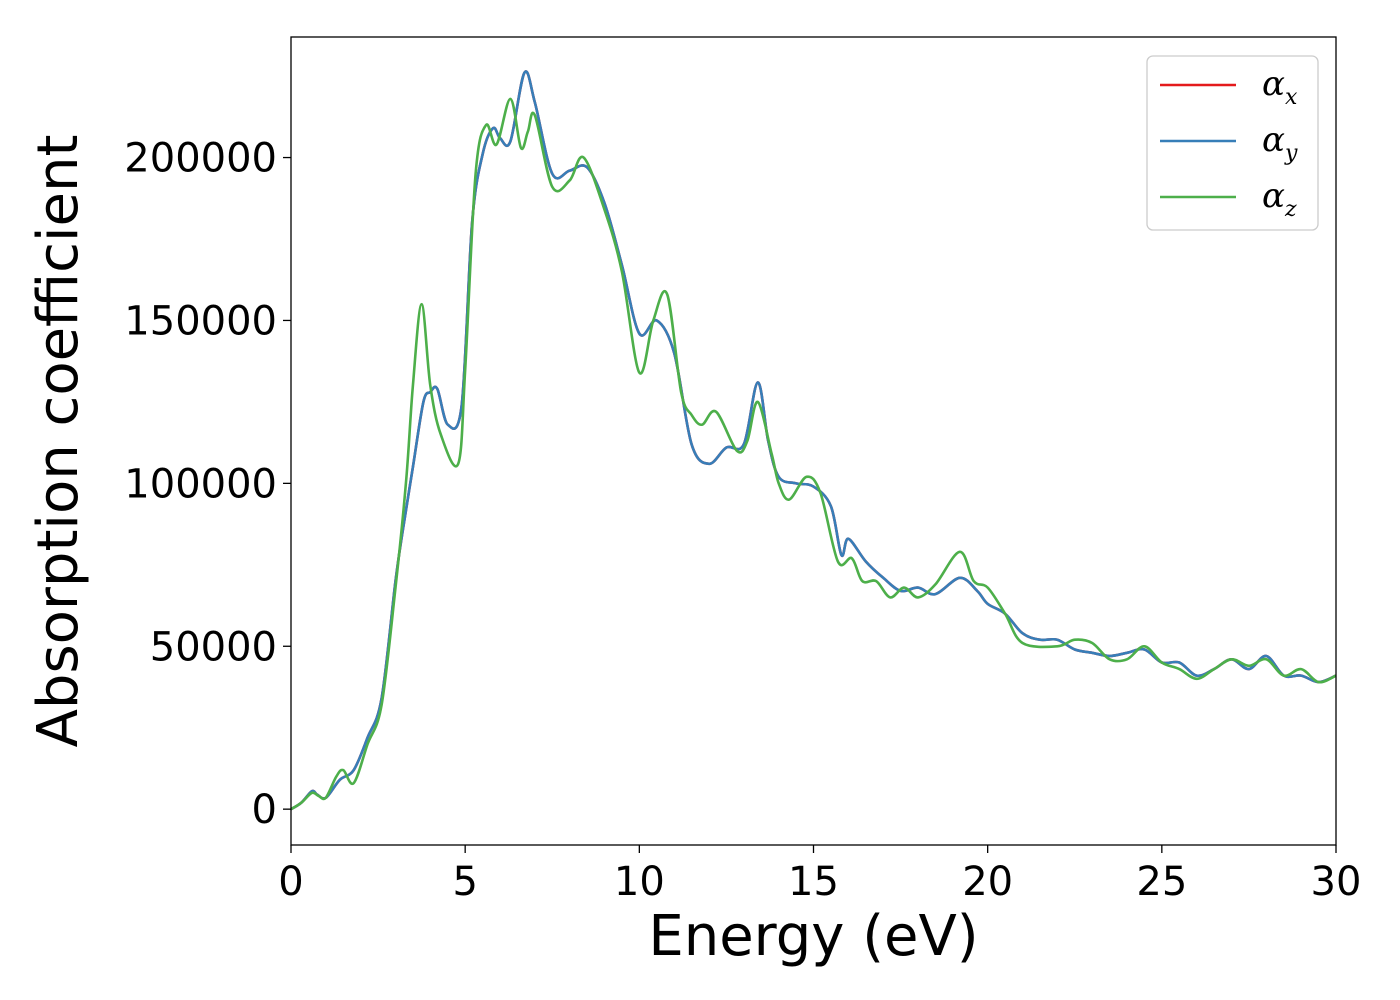 This screenshot has width=1400, height=1000. Describe the element at coordinates (290, 882) in the screenshot. I see `x-tick-label: 0` at that location.